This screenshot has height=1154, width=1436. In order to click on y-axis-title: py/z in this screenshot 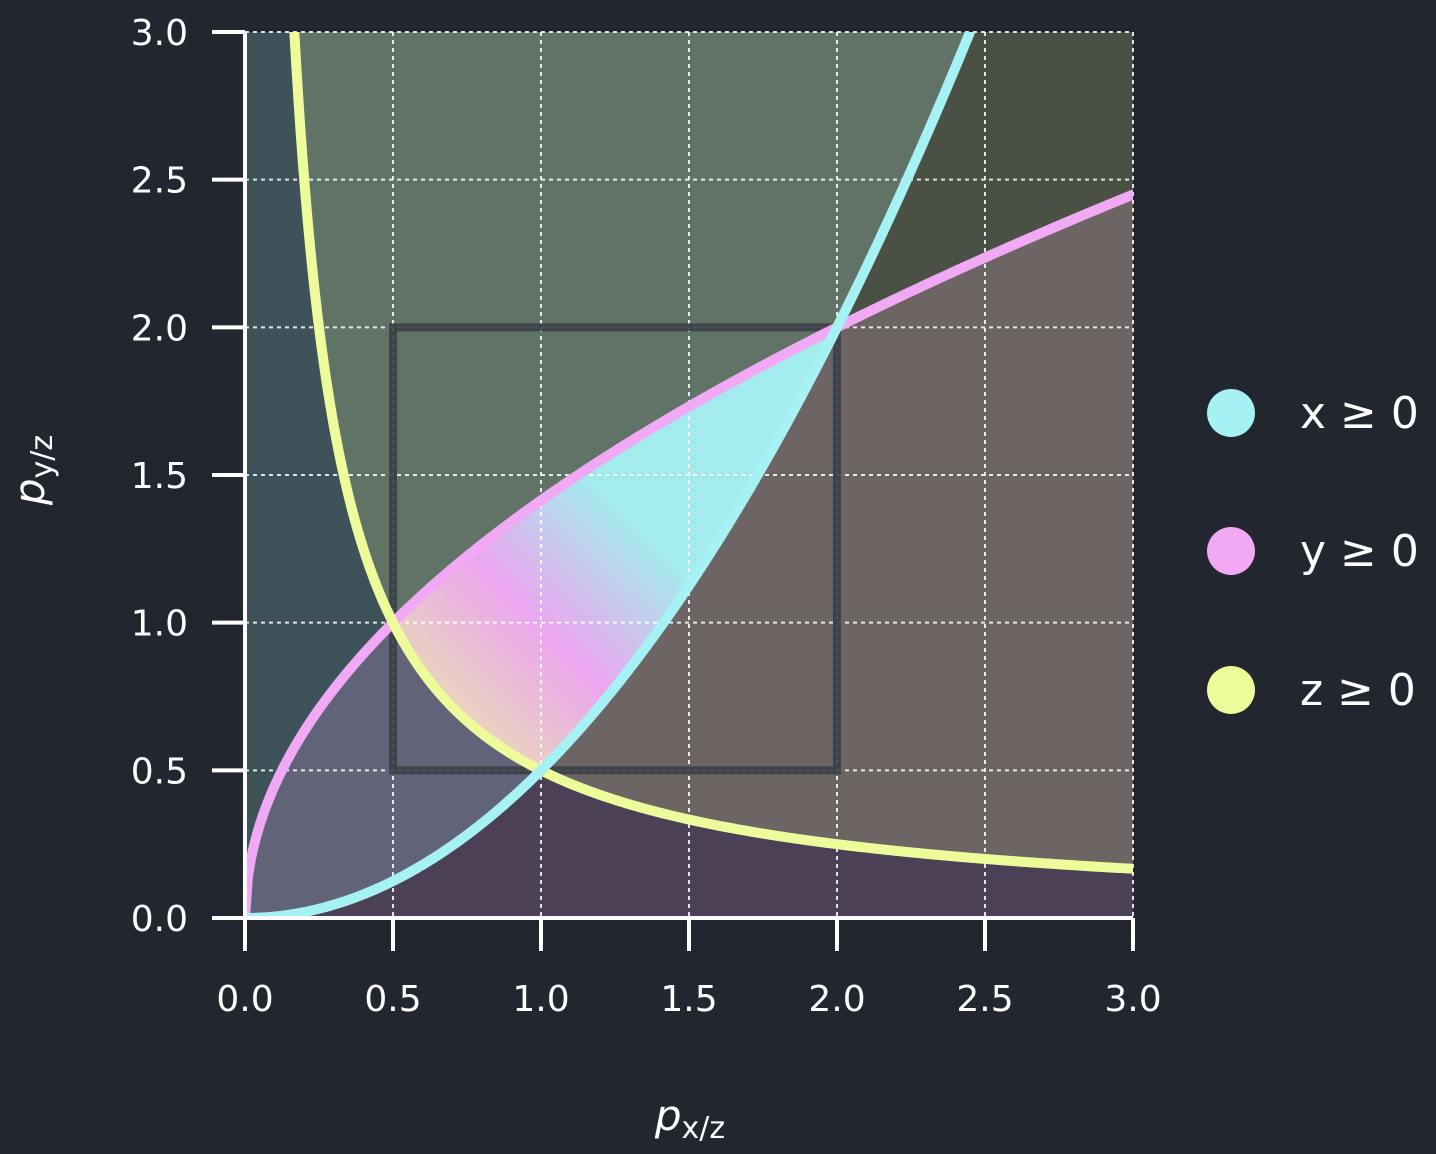, I will do `click(32, 470)`.